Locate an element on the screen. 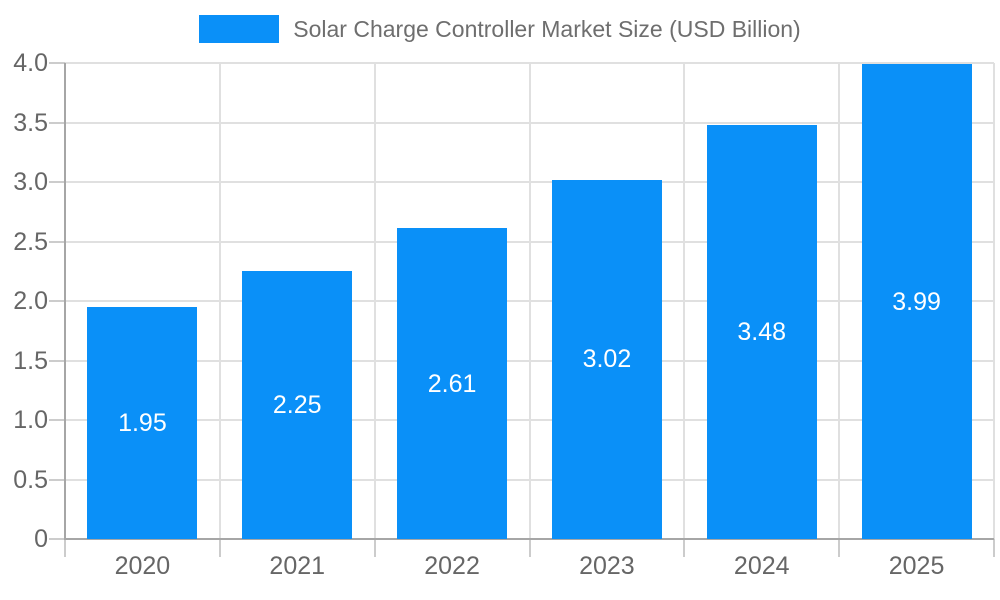  y-tick-label: 2.0 is located at coordinates (30, 301).